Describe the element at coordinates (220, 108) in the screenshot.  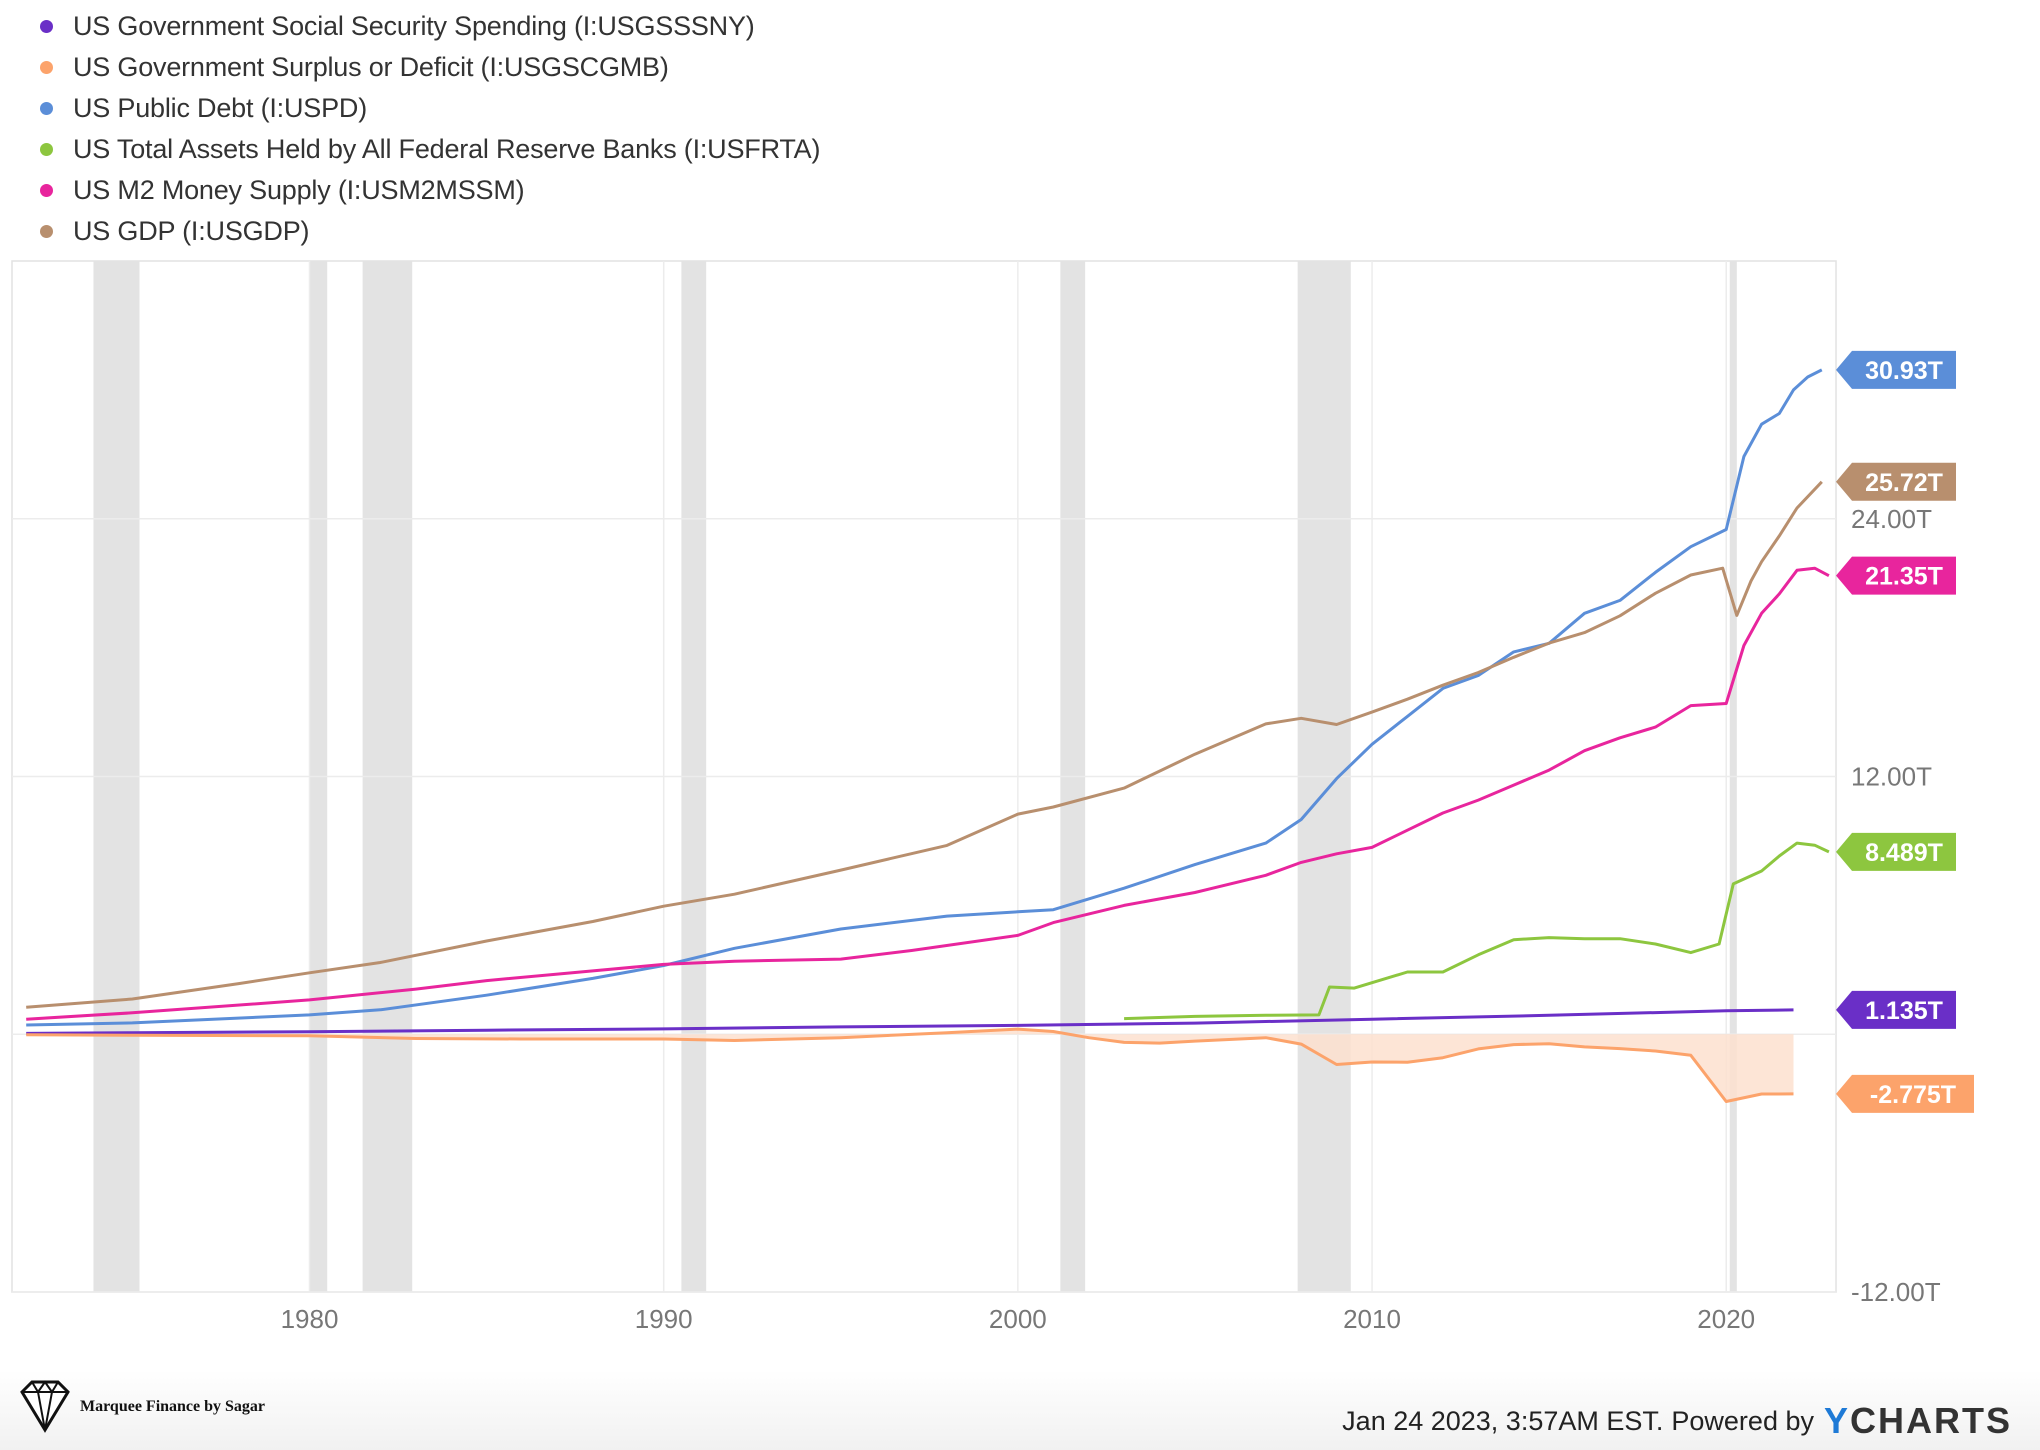
I see `legend-label: US Public Debt (I:USPD)` at that location.